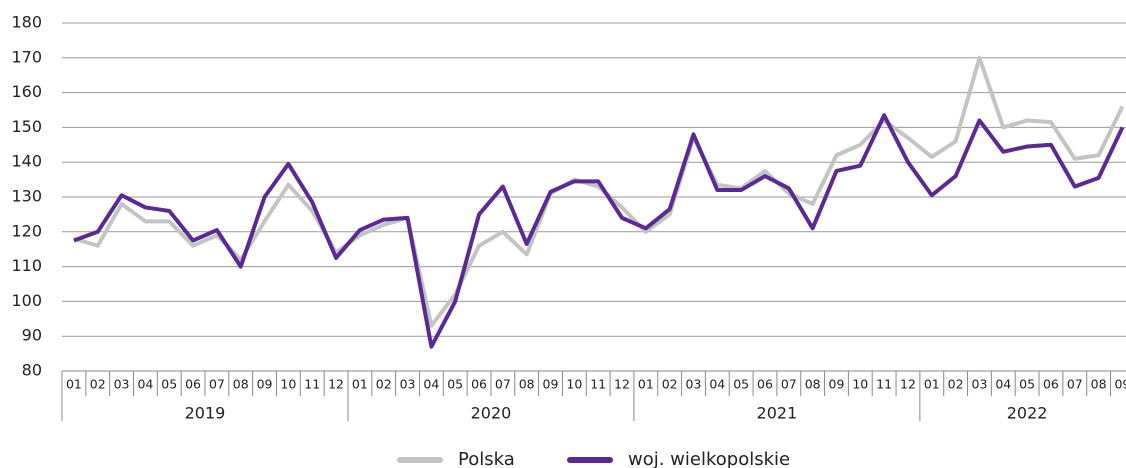  Describe the element at coordinates (32, 370) in the screenshot. I see `y-tick-label: 80` at that location.